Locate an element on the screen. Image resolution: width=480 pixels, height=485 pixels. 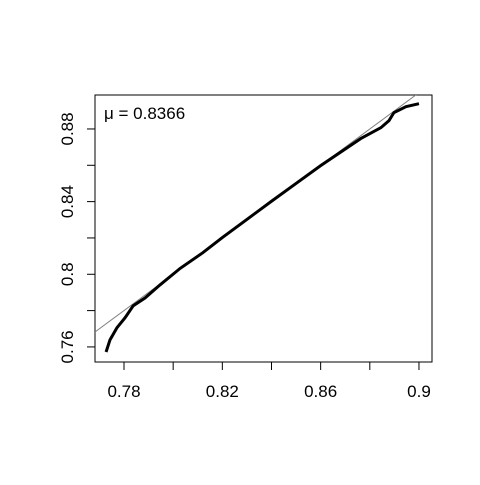
x-tick-label: 0.78 is located at coordinates (123, 391).